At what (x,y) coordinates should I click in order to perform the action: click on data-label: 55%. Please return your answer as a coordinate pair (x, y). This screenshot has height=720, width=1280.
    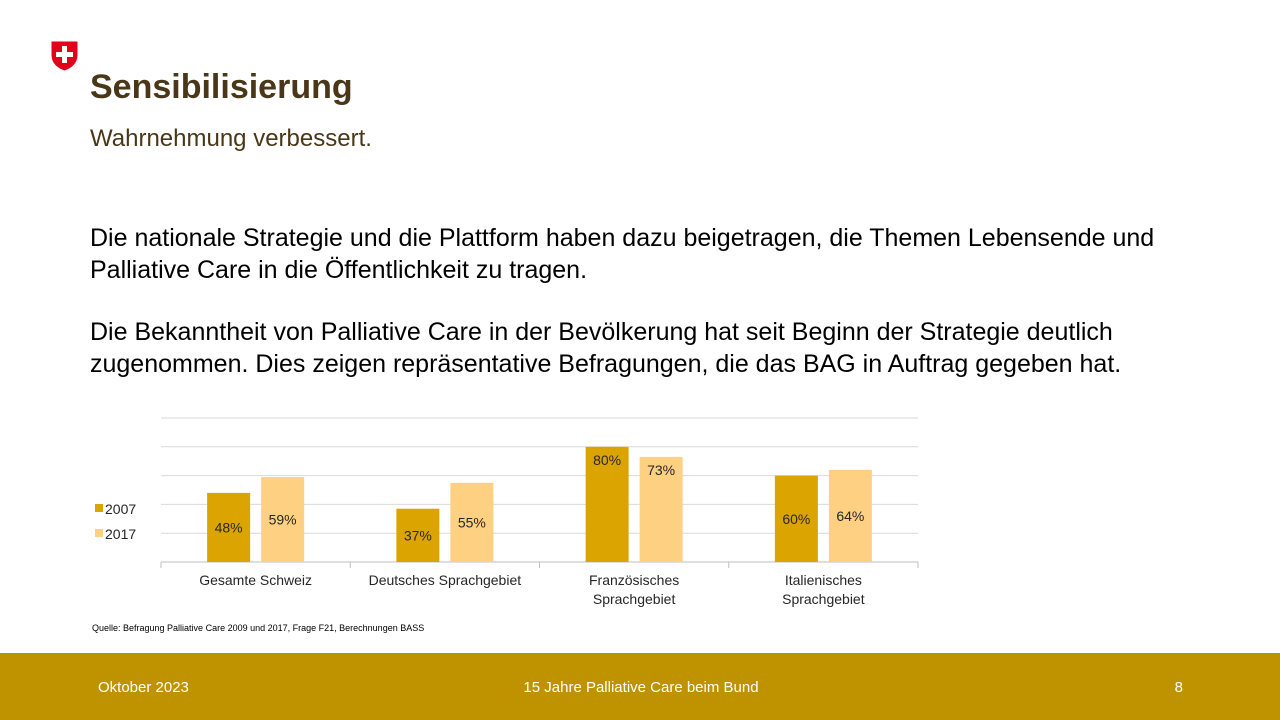
    Looking at the image, I should click on (472, 522).